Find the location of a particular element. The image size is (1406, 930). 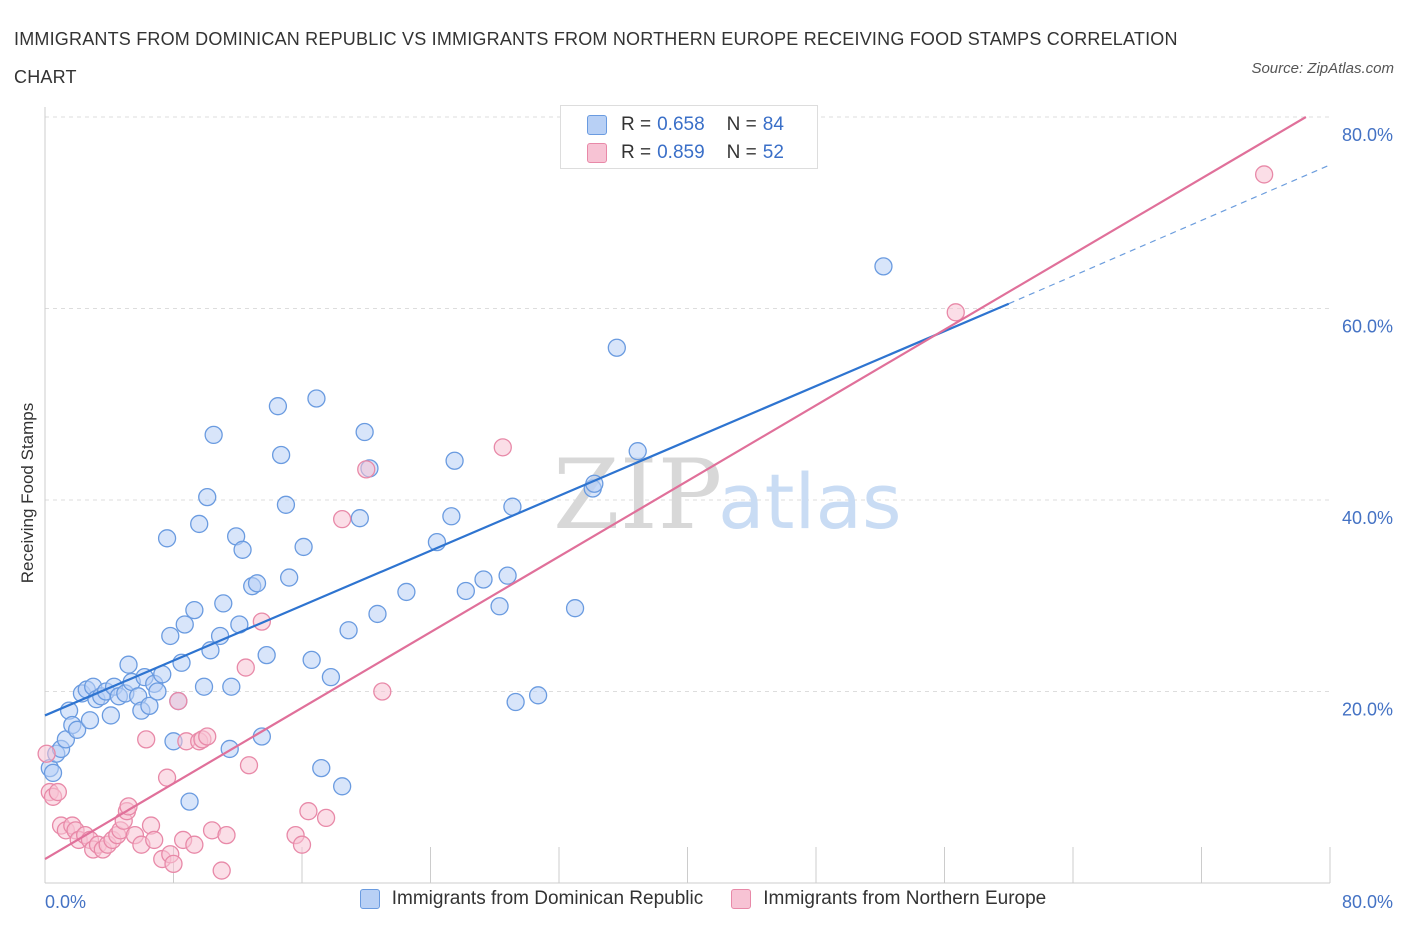

legend-label-dominican: Immigrants from Dominican Republic is located at coordinates (547, 898).